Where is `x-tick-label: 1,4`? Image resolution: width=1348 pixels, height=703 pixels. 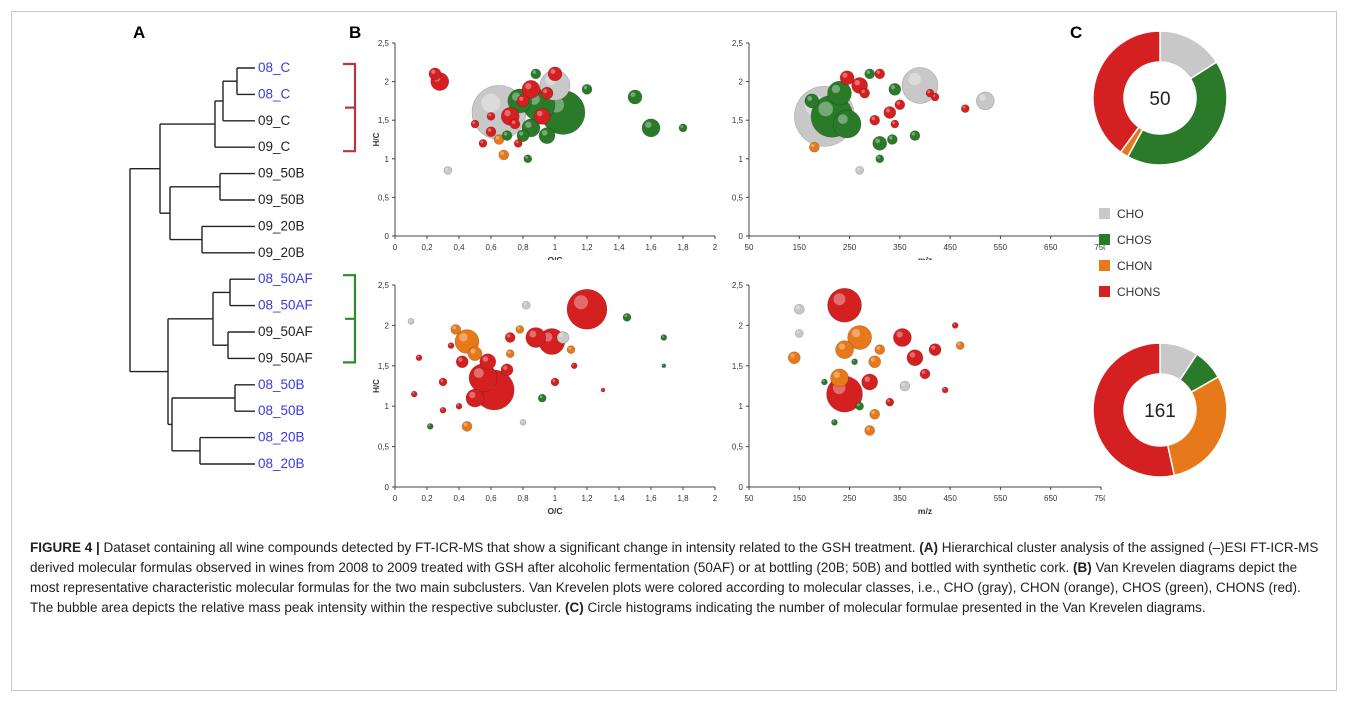 x-tick-label: 1,4 is located at coordinates (619, 247).